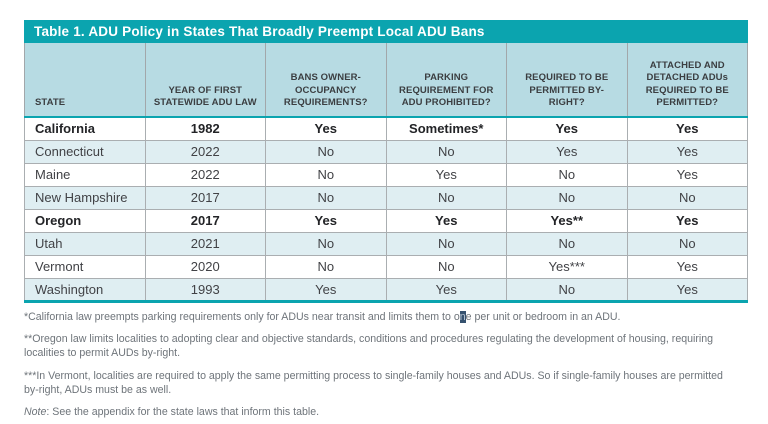  I want to click on table-cell: Yes***, so click(567, 266).